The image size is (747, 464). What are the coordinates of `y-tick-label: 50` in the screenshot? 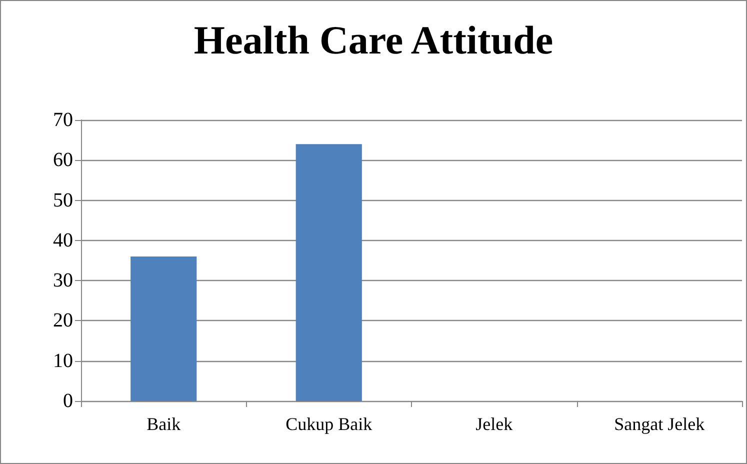 It's located at (63, 200).